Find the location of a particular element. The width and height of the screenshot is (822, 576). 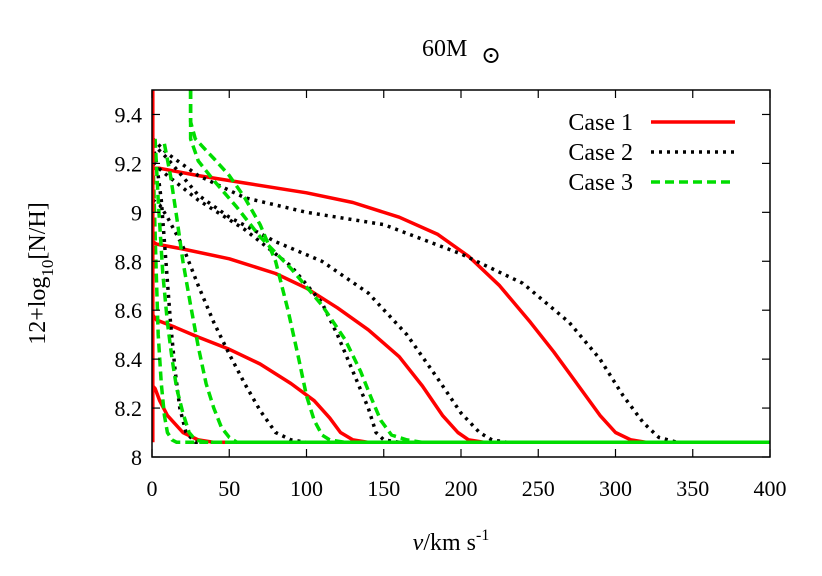

legend-label: Case 1 is located at coordinates (600, 123).